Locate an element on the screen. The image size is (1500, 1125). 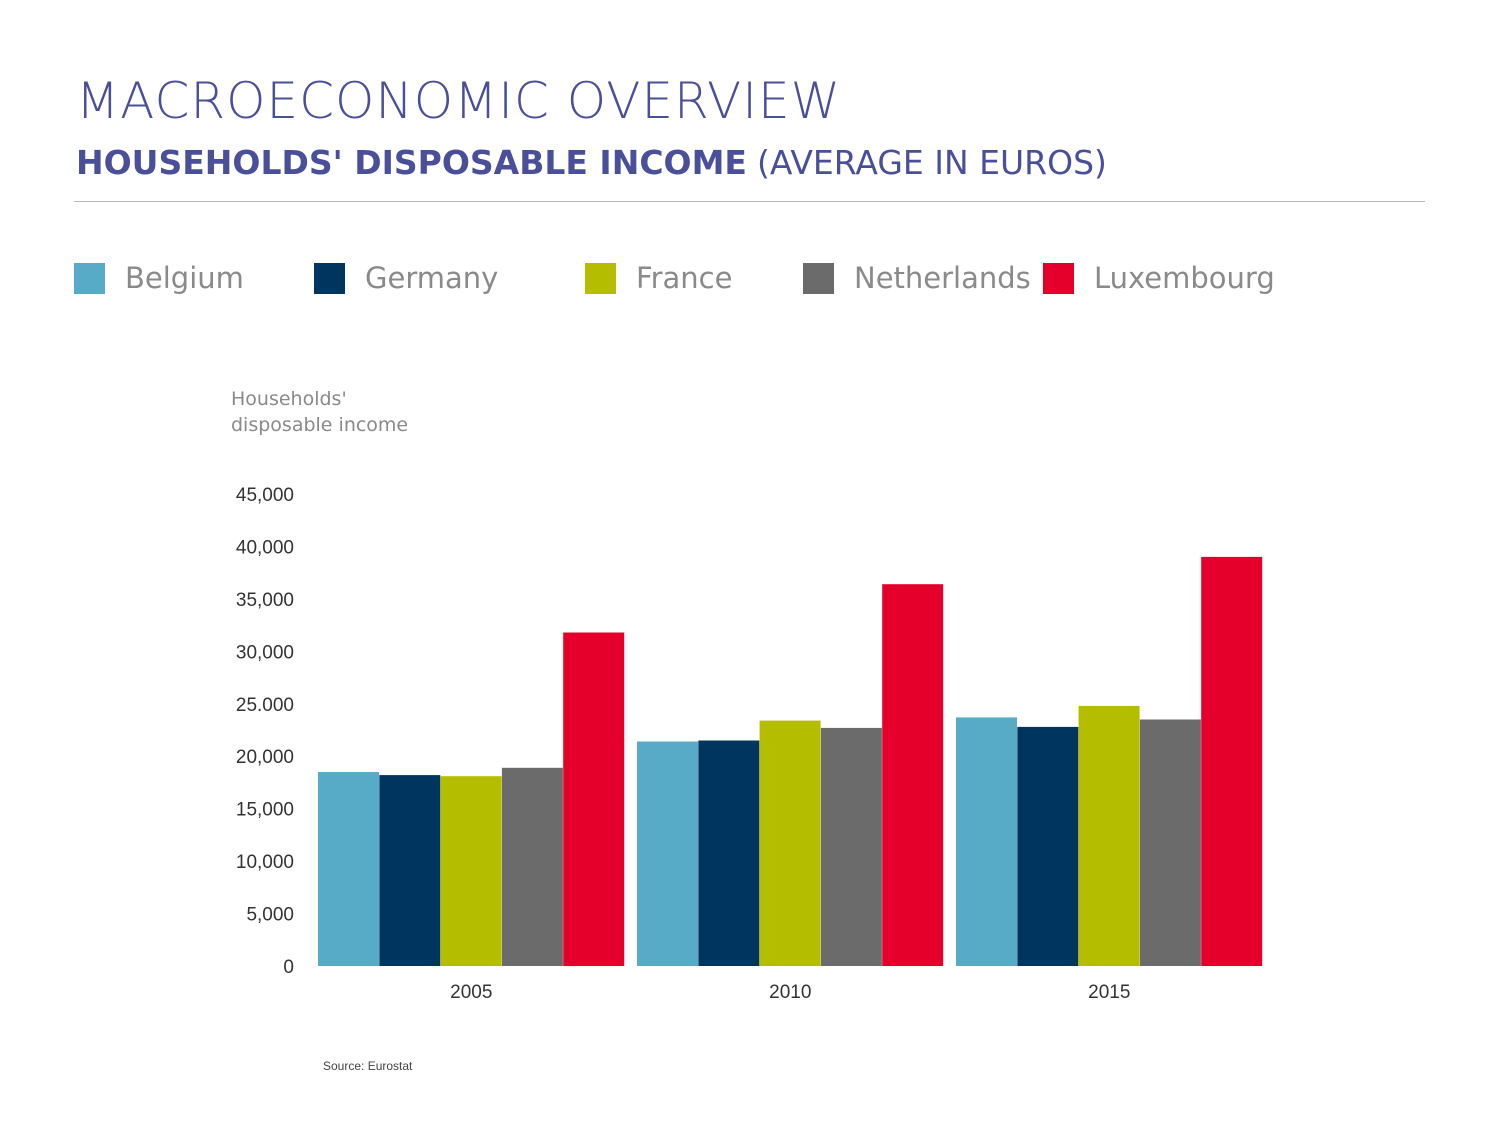
x-axis-ticks: 2005 2010 2015 is located at coordinates (790, 992).